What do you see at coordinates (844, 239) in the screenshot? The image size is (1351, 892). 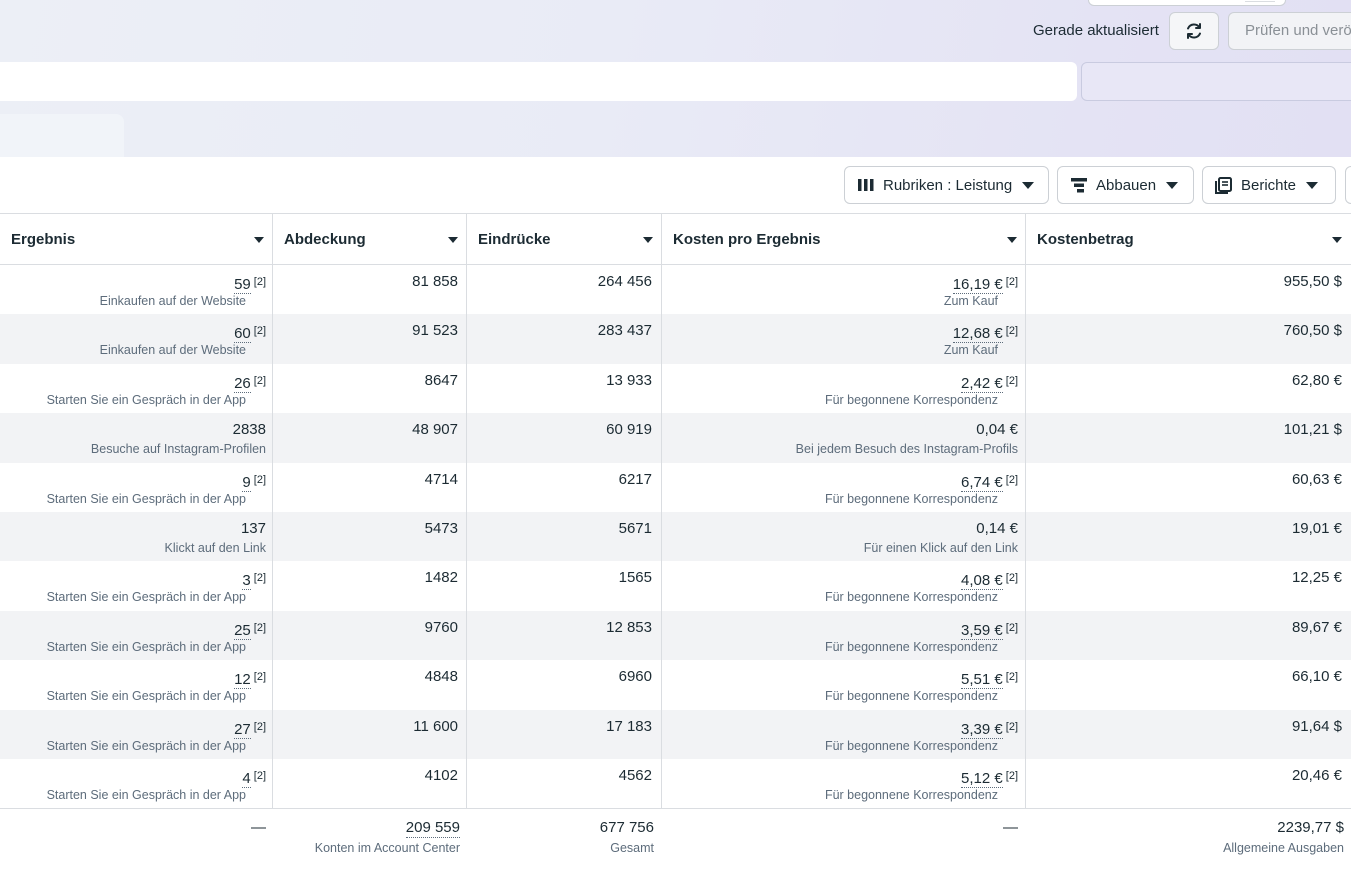 I see `column-header-cost-per-result: Kosten pro Ergebnis` at bounding box center [844, 239].